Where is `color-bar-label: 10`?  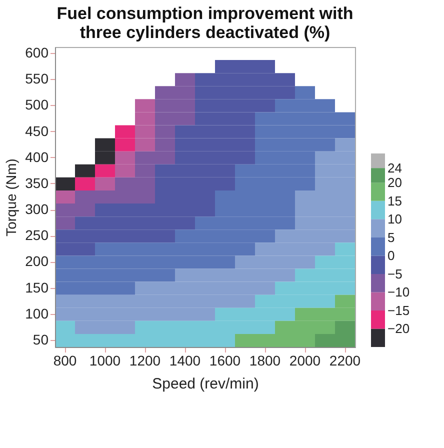
color-bar-label: 10 is located at coordinates (395, 219).